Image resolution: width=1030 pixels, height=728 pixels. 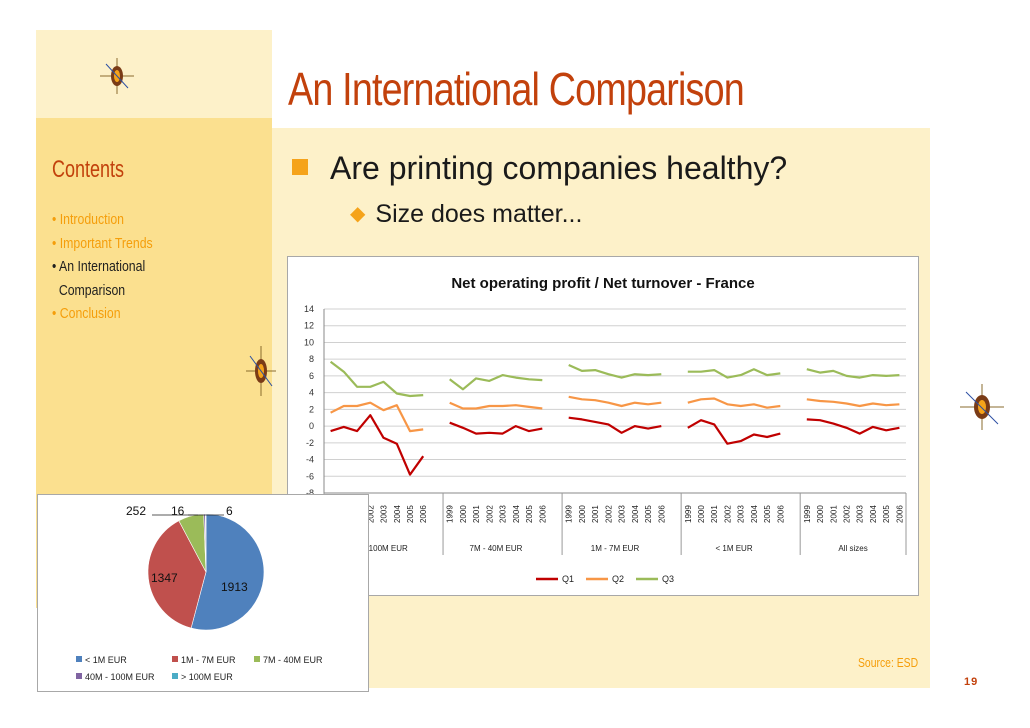 I want to click on sidebar-item-important-trends: • Important Trends, so click(x=102, y=243).